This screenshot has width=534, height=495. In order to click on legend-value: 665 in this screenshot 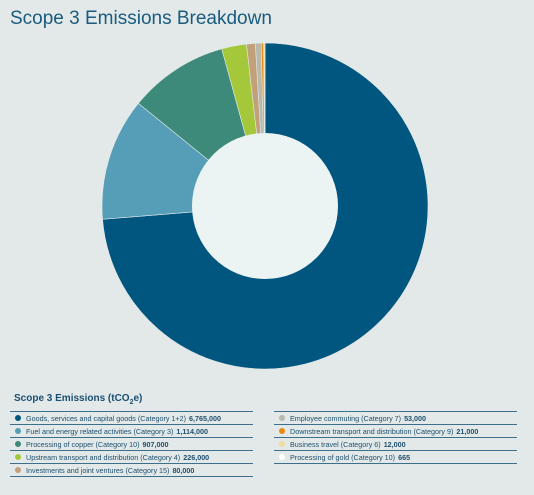, I will do `click(404, 457)`.